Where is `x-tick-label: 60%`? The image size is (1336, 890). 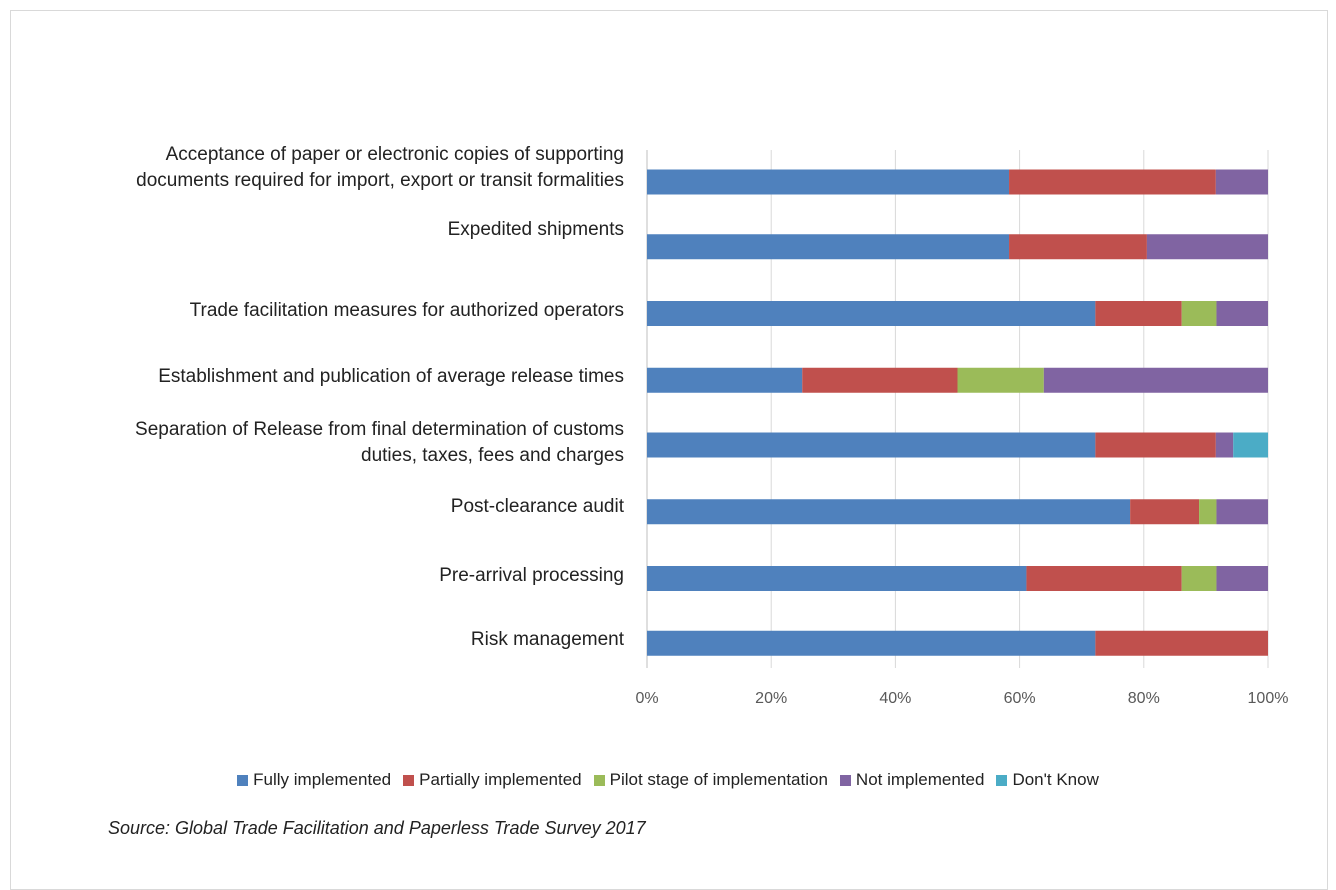
x-tick-label: 60% is located at coordinates (1020, 698).